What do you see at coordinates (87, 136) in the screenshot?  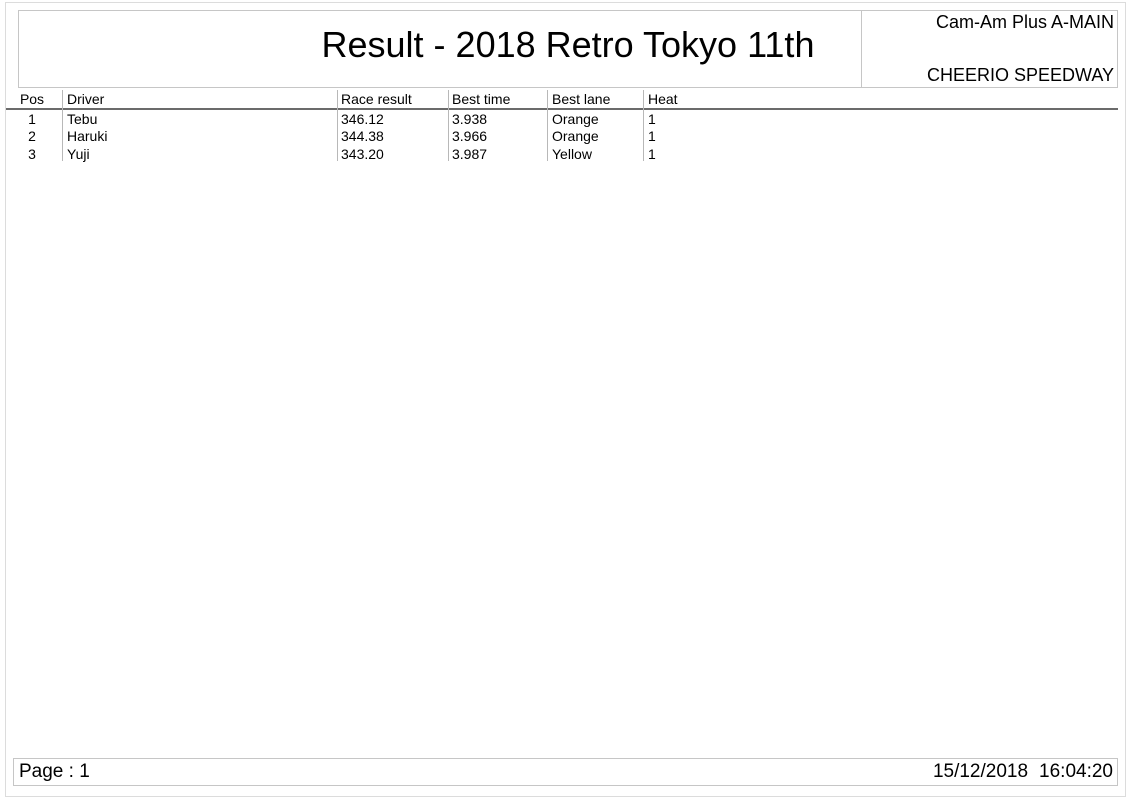 I see `driver-cell: Haruki` at bounding box center [87, 136].